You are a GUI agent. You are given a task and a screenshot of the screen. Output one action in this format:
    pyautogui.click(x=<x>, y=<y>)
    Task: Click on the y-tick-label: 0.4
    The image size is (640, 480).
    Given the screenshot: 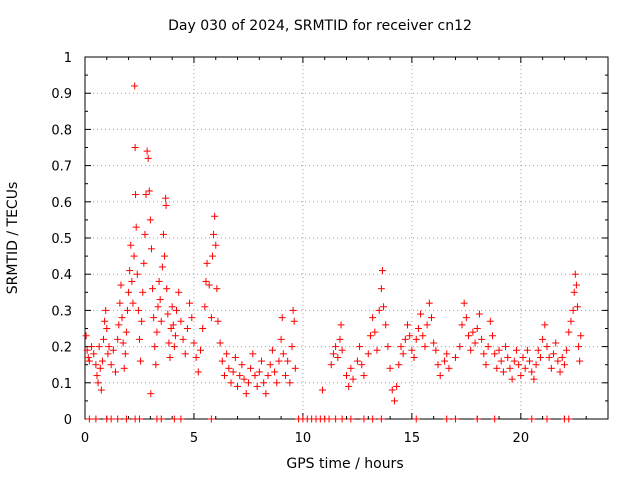 What is the action you would take?
    pyautogui.click(x=61, y=275)
    